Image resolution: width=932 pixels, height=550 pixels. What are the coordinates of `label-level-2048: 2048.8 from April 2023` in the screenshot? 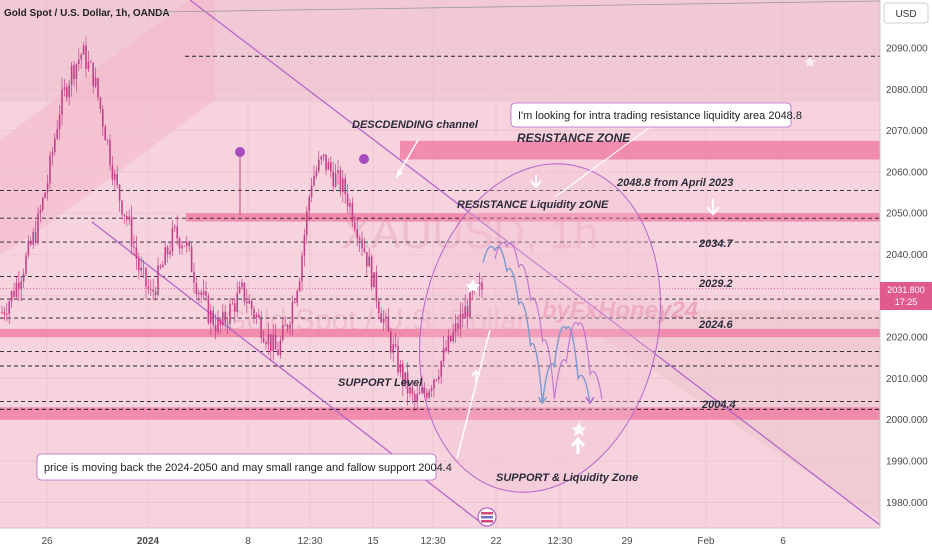 It's located at (674, 183).